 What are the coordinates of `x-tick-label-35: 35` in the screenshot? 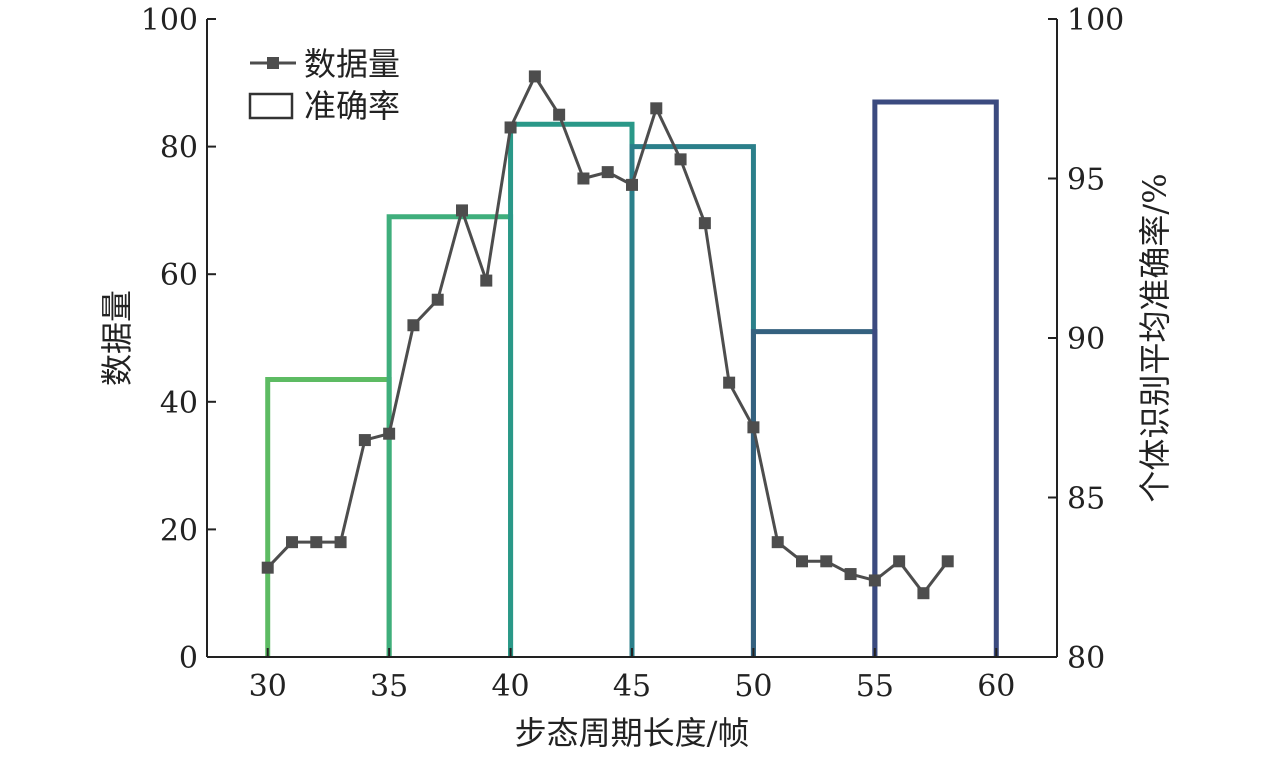 It's located at (389, 686).